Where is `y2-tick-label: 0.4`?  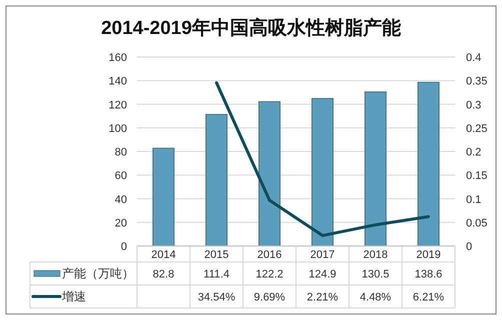 y2-tick-label: 0.4 is located at coordinates (474, 58).